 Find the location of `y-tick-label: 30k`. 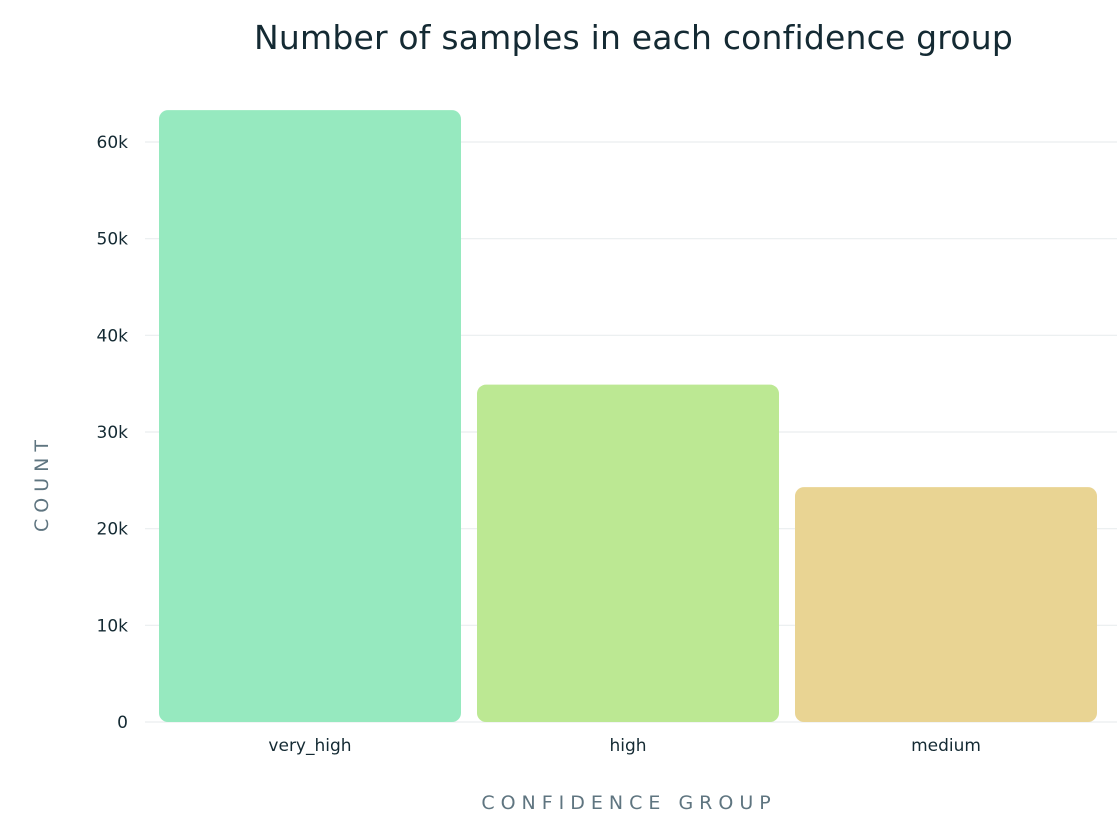

y-tick-label: 30k is located at coordinates (113, 433).